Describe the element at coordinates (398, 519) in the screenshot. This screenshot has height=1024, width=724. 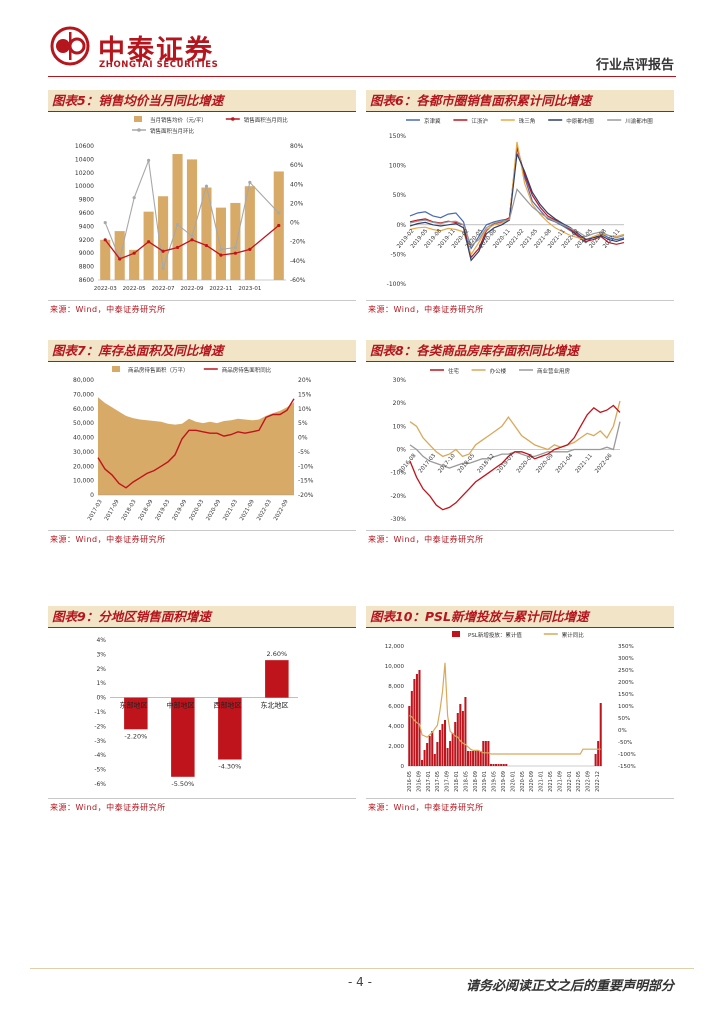
I see `c8-ytick-0: -30%` at that location.